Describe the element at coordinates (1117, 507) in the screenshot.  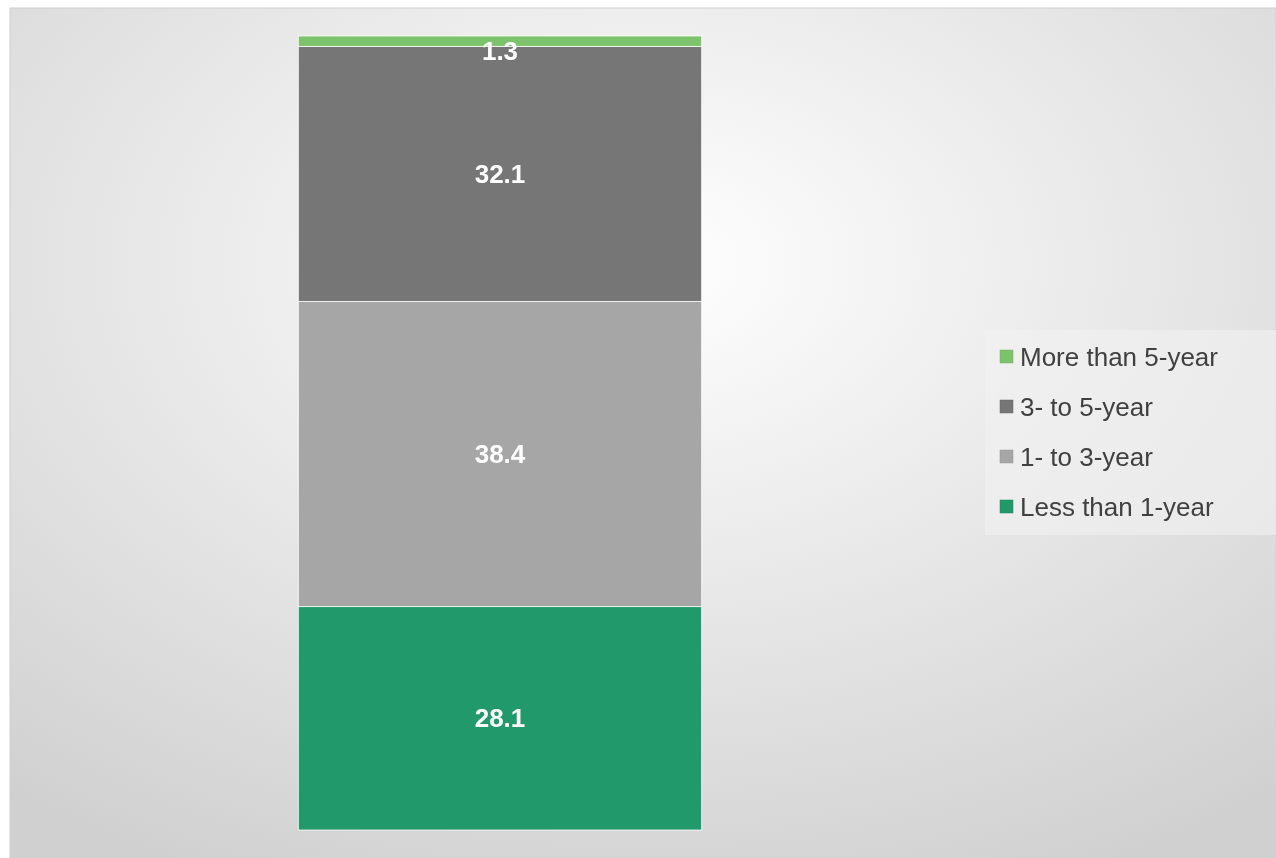
I see `legend-label: Less than 1-year` at that location.